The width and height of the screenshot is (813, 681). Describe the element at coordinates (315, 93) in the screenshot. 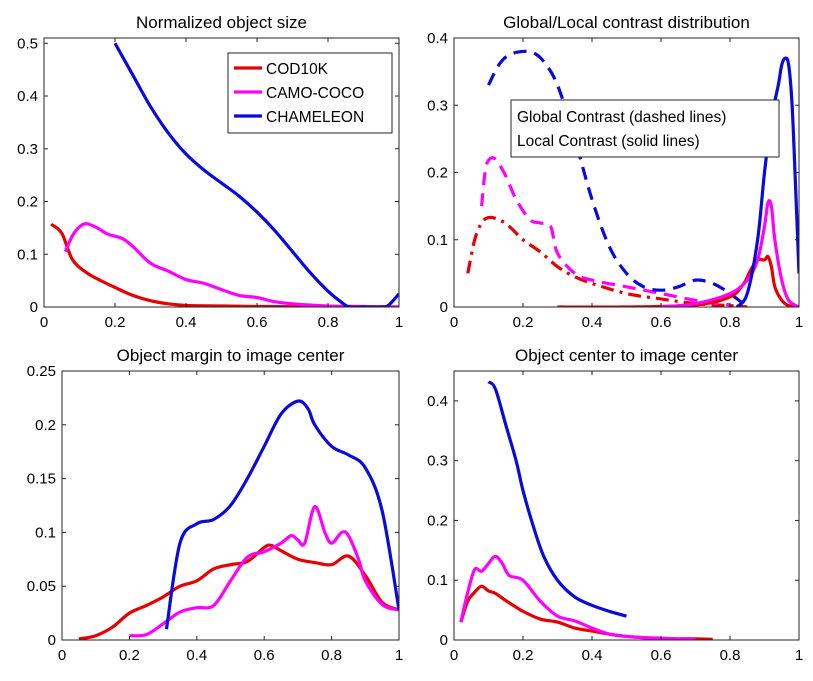

I see `legend-label-camo-coco: CAMO-COCO` at that location.